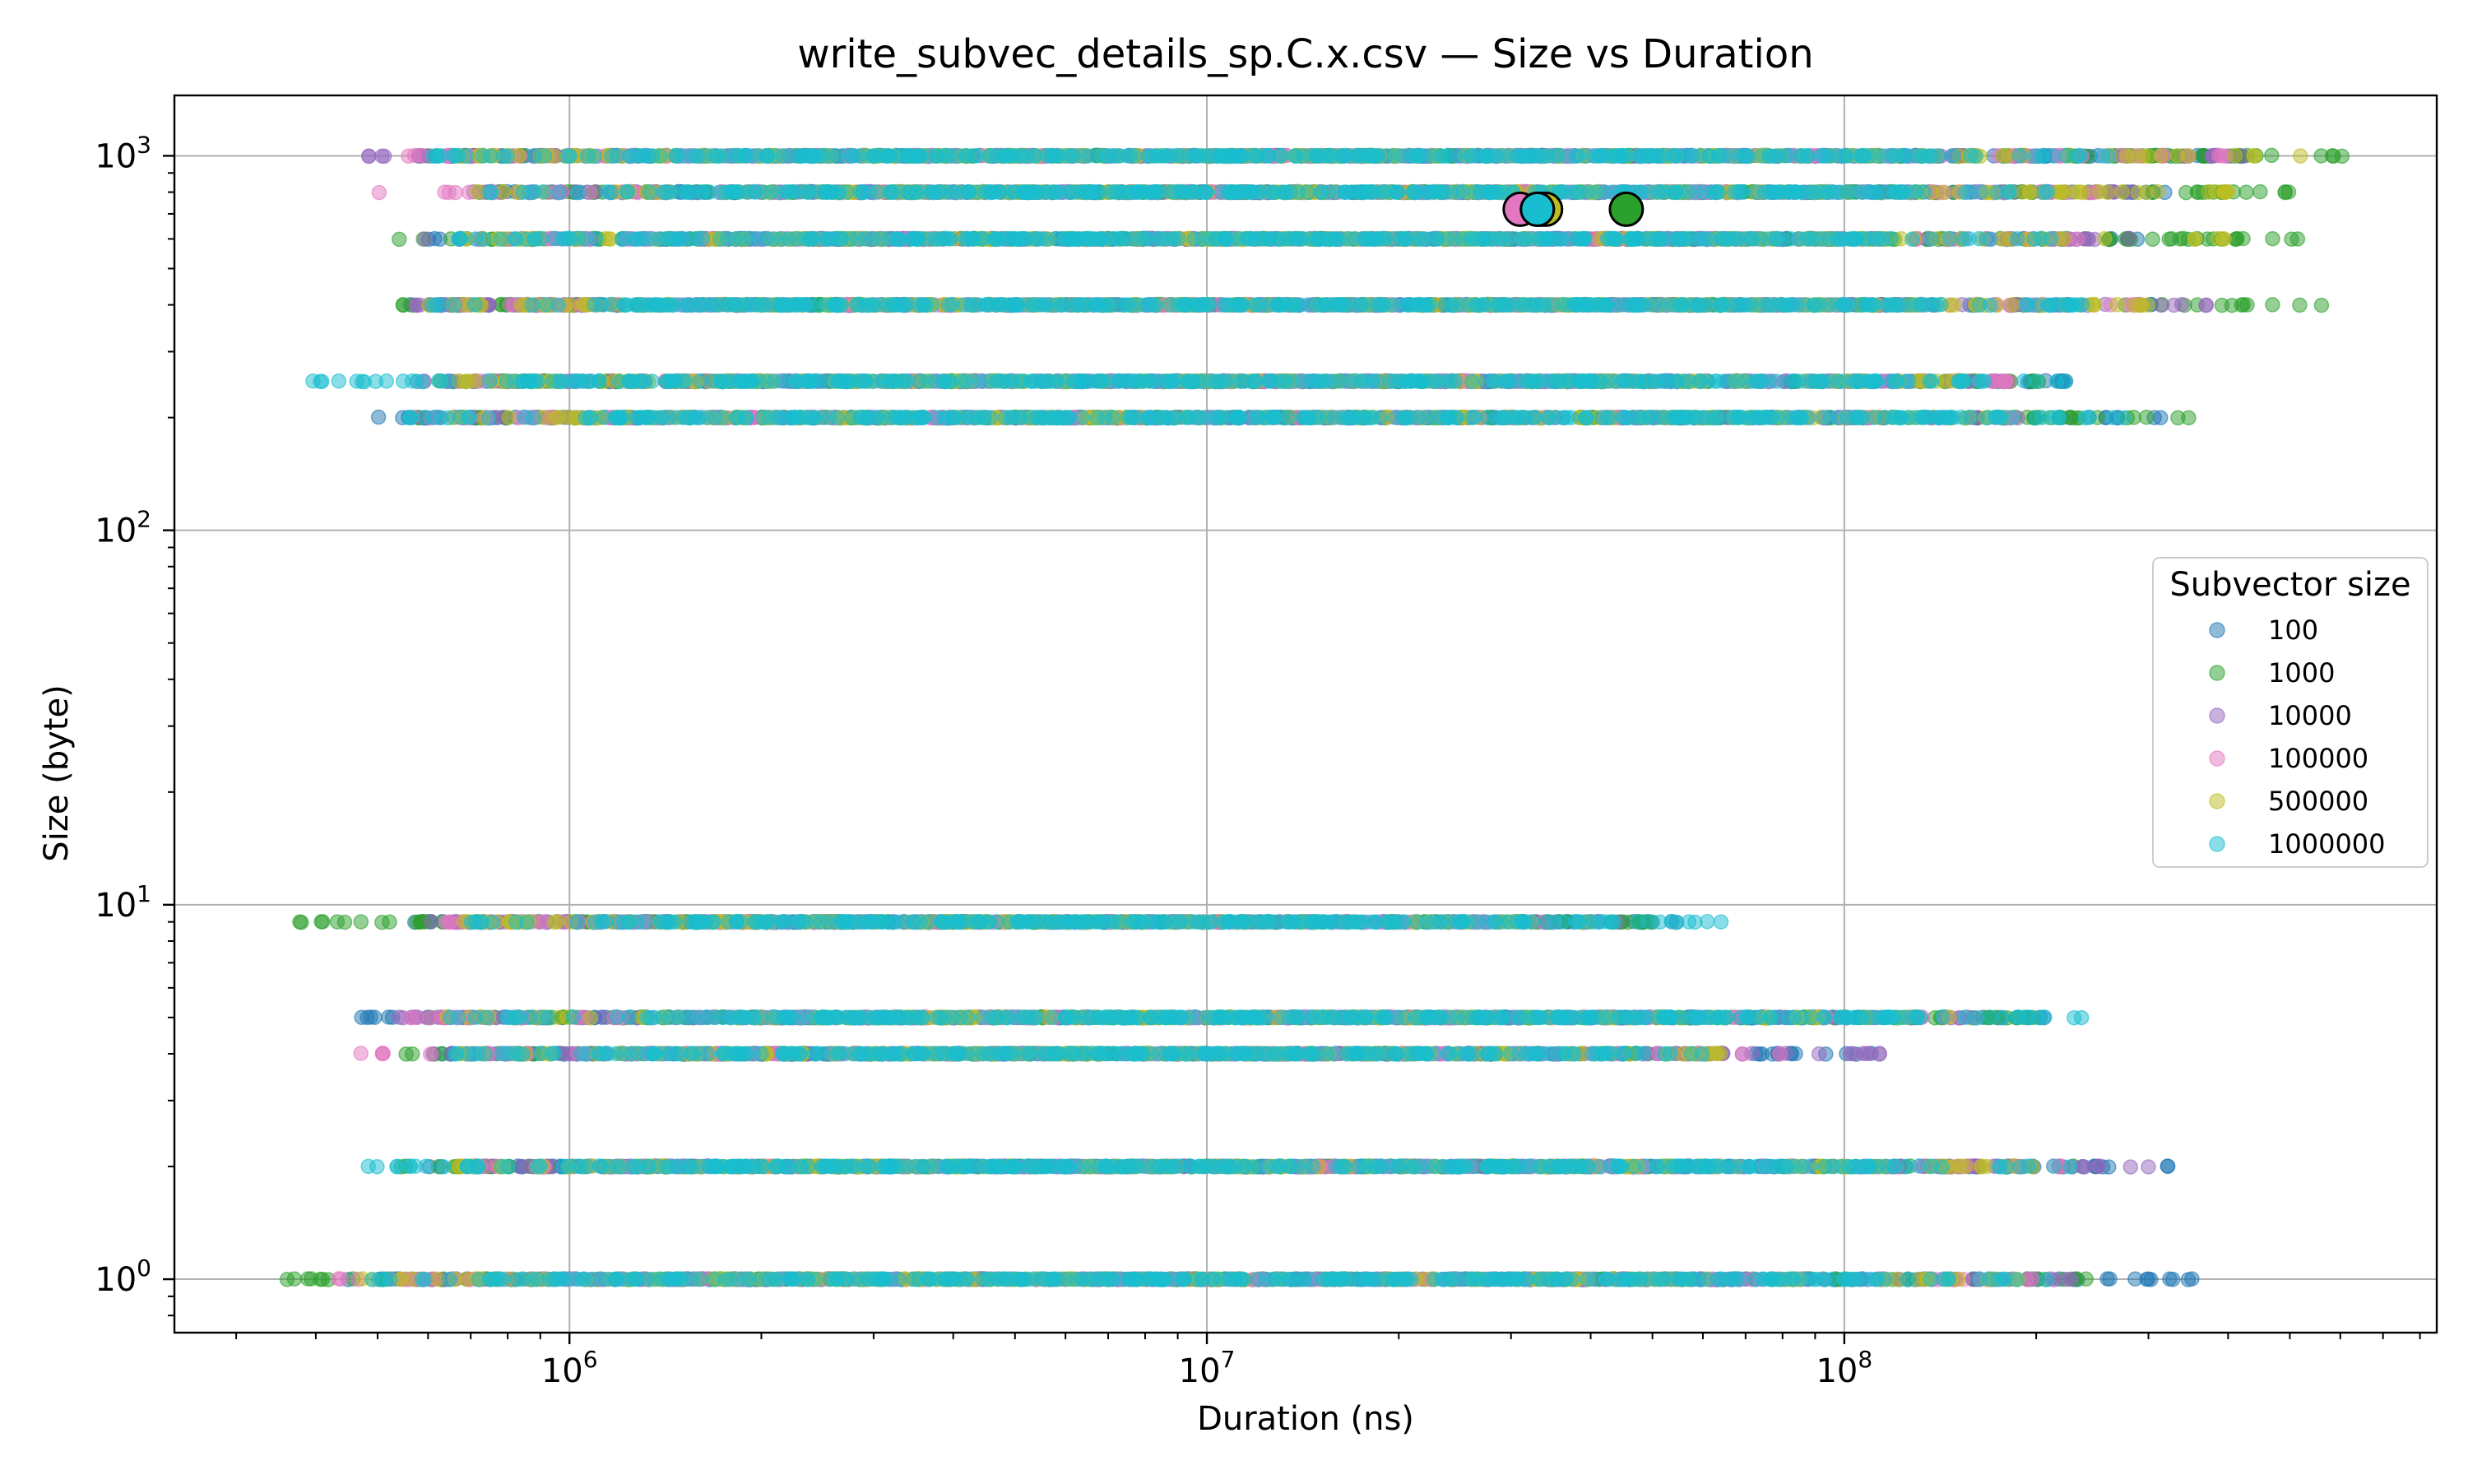 The height and width of the screenshot is (1484, 2468). What do you see at coordinates (1305, 1419) in the screenshot?
I see `x-axis-label: Duration (ns)` at bounding box center [1305, 1419].